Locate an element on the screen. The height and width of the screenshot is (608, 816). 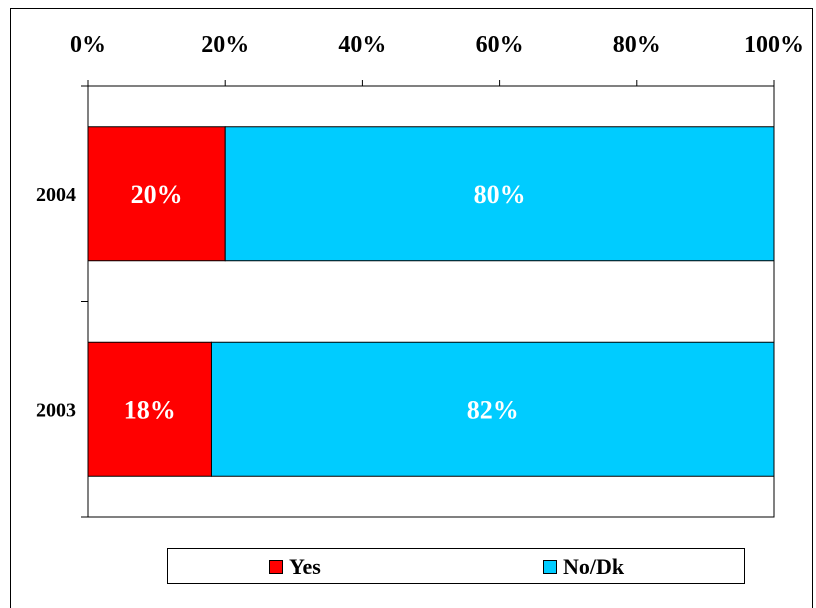
legend-label-yes: Yes is located at coordinates (305, 566).